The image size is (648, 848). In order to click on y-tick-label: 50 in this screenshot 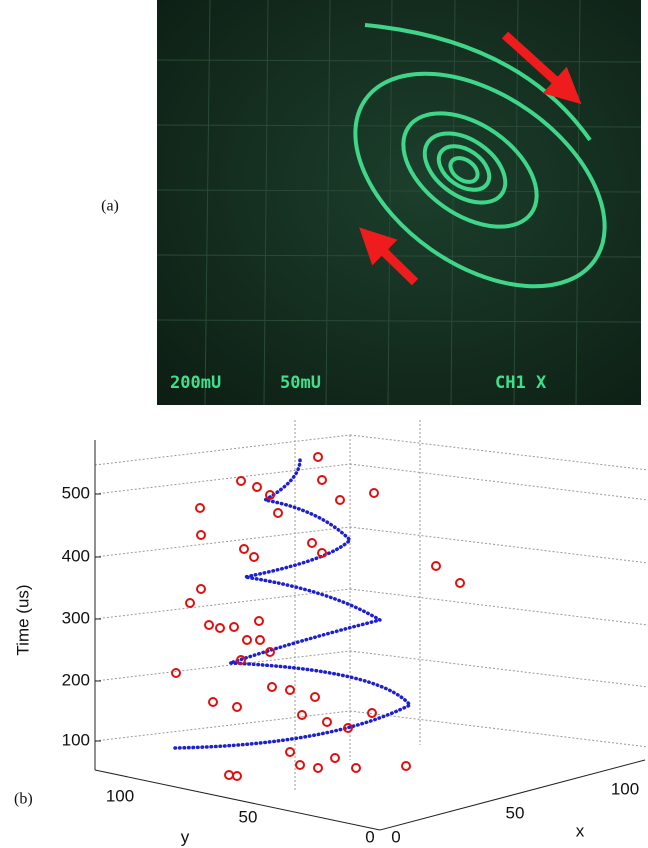, I will do `click(248, 816)`.